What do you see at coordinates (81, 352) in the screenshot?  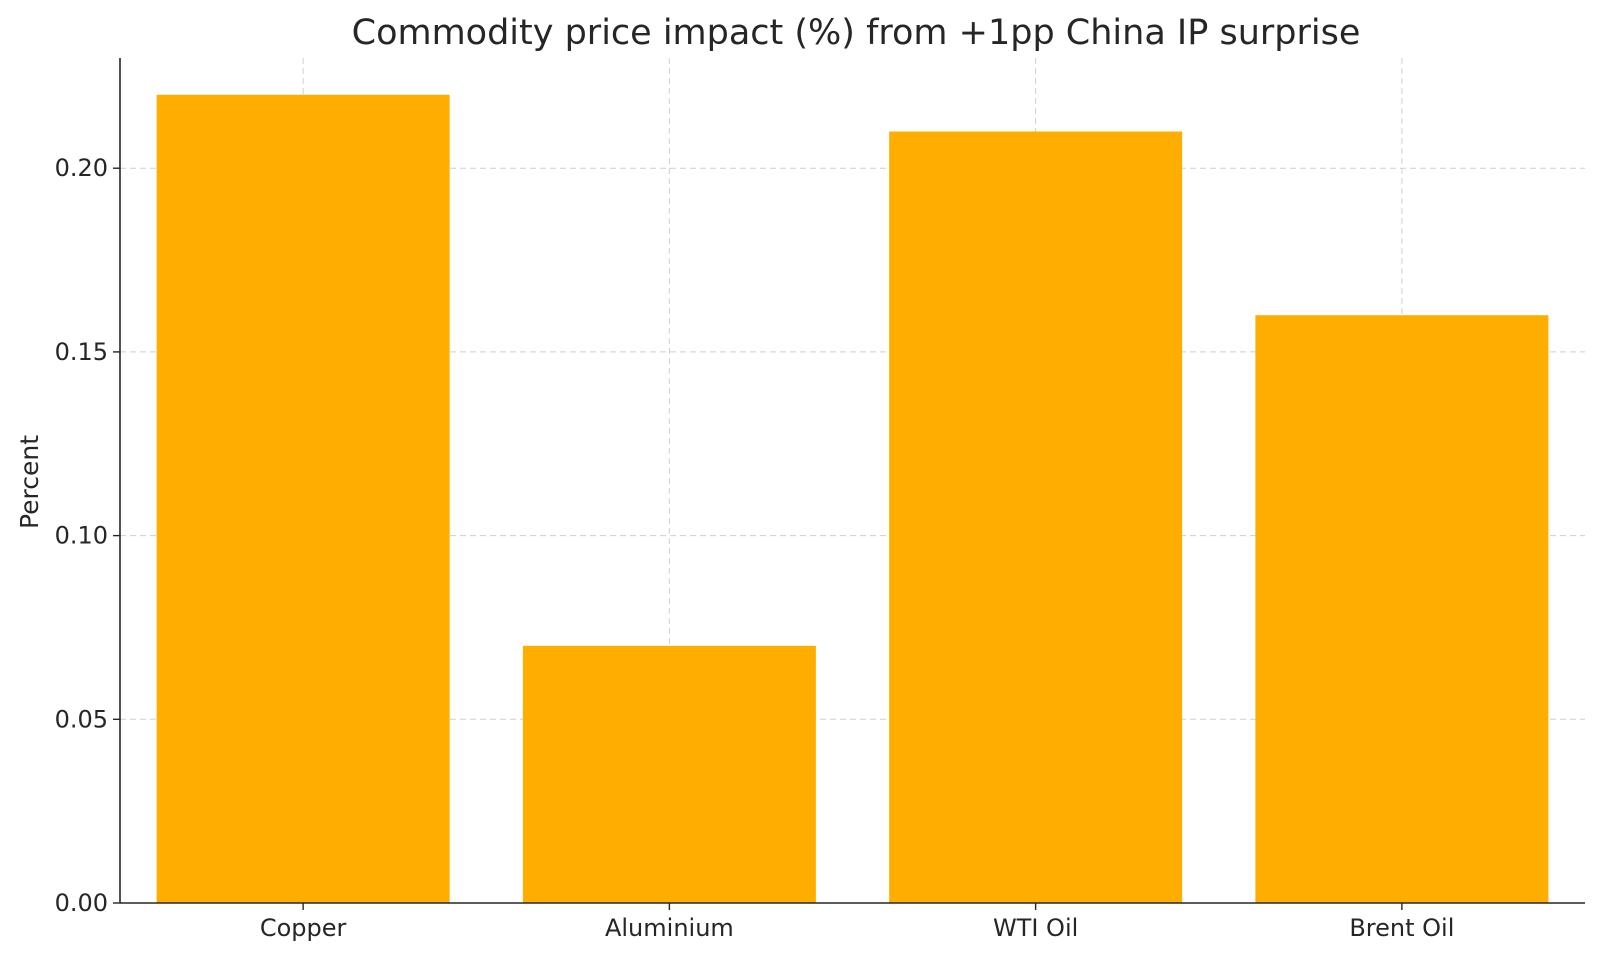 I see `y-tick-label: 0.15` at bounding box center [81, 352].